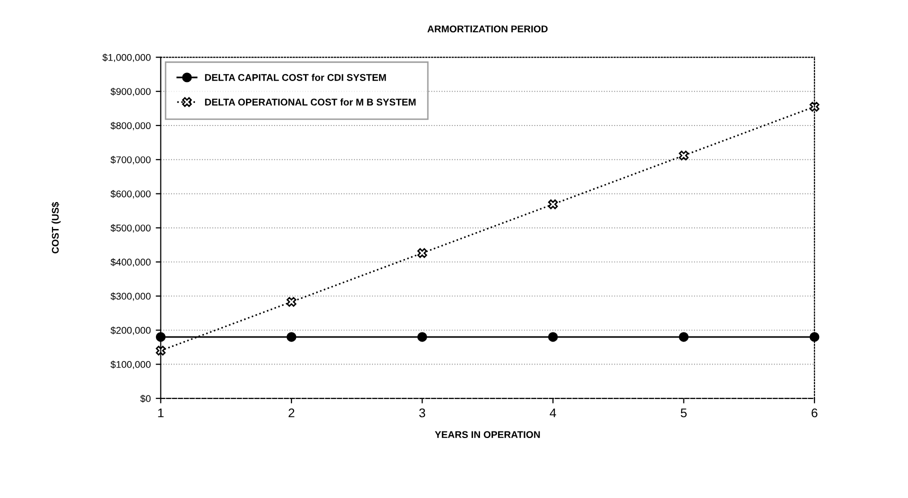 The height and width of the screenshot is (498, 908). What do you see at coordinates (683, 413) in the screenshot?
I see `x-tick-label: 5` at bounding box center [683, 413].